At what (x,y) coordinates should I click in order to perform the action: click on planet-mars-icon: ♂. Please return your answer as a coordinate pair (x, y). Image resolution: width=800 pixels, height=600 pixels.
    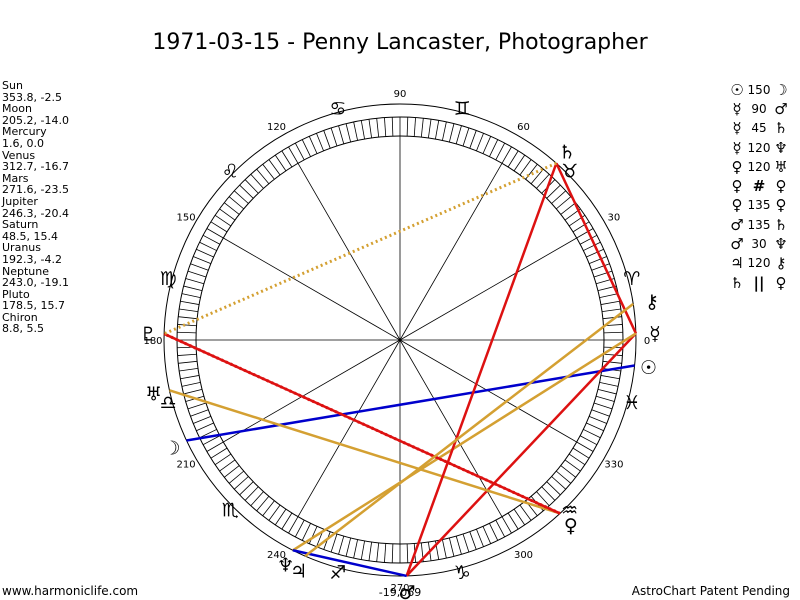
    Looking at the image, I should click on (407, 591).